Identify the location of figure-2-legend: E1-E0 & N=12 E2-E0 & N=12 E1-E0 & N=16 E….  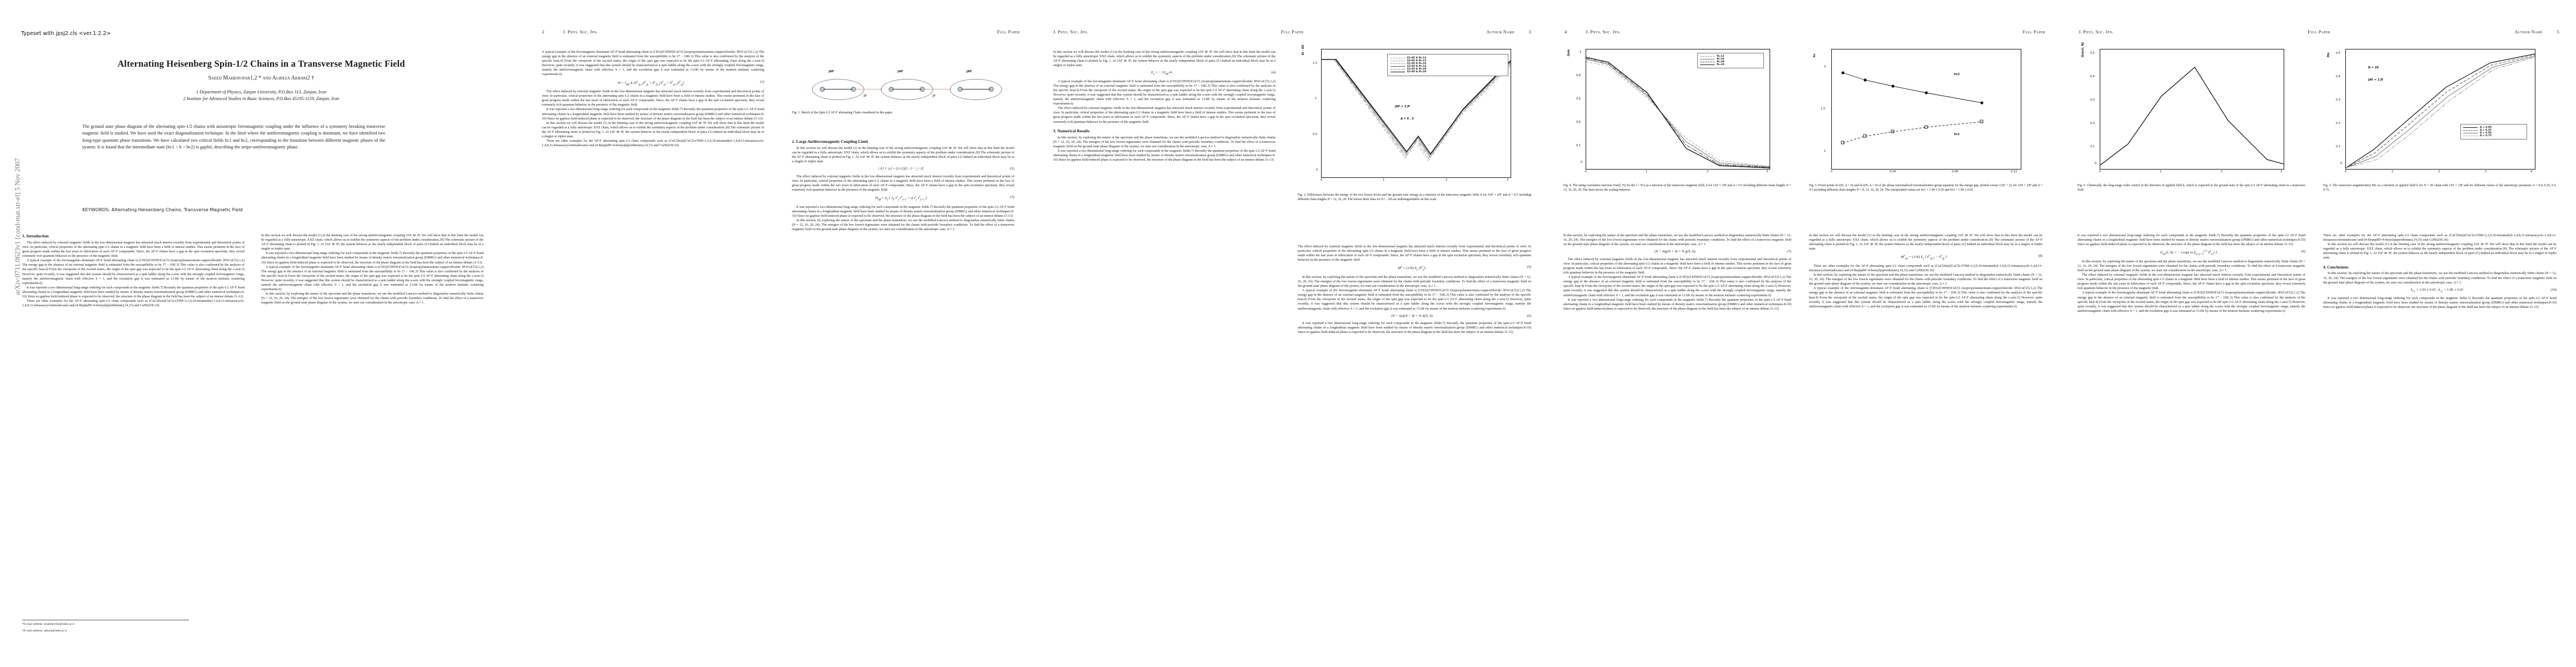
(1447, 65).